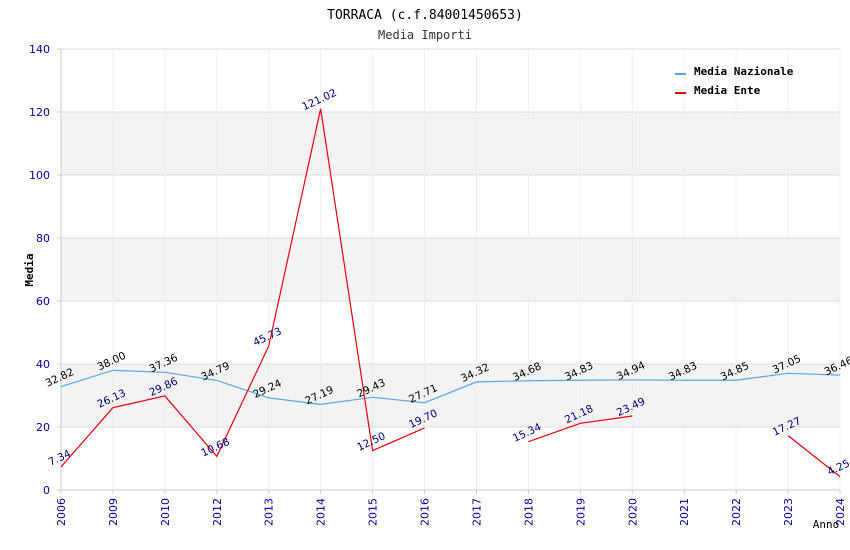 The width and height of the screenshot is (850, 550). I want to click on y-tick-label: 0, so click(46, 490).